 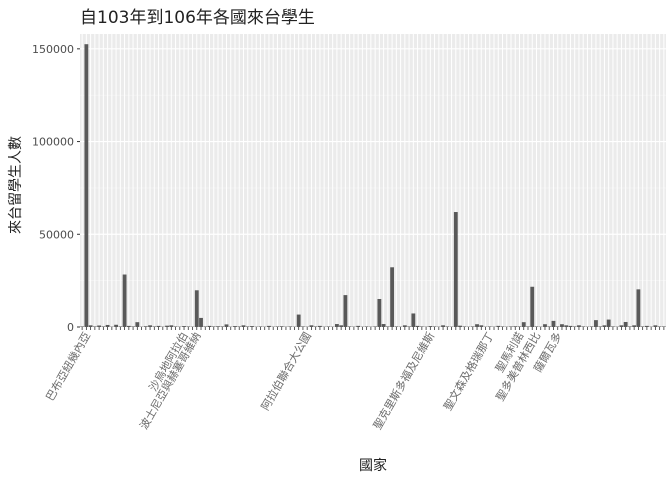 What do you see at coordinates (468, 371) in the screenshot?
I see `x-tick-label: 聖文森及格瑞那丁` at bounding box center [468, 371].